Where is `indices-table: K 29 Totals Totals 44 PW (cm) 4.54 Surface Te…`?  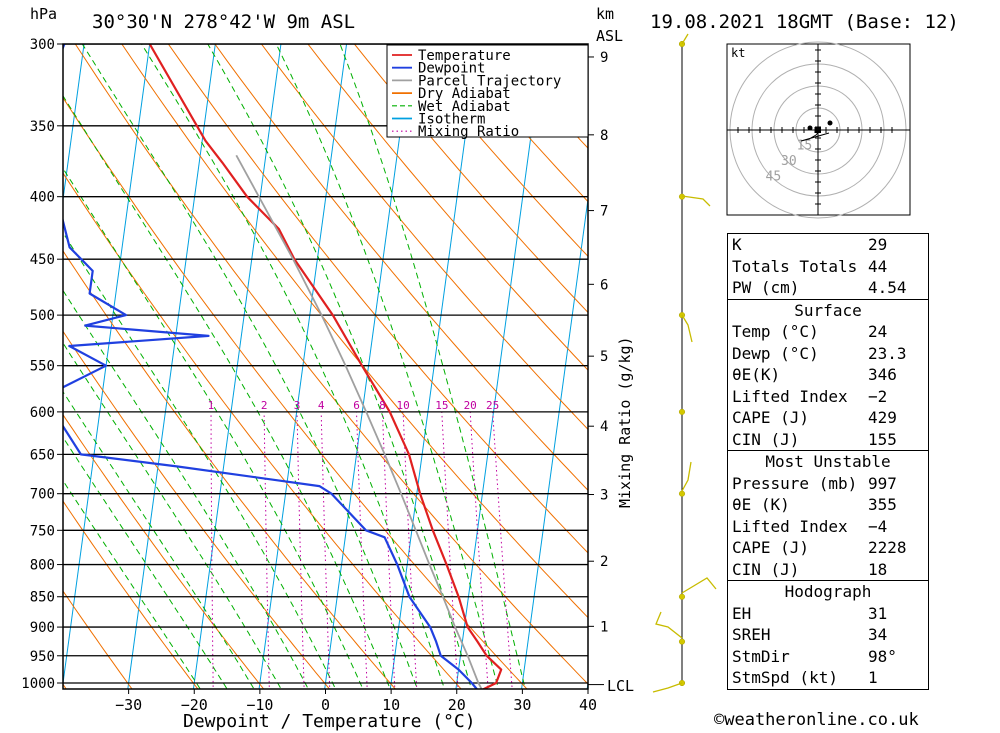 indices-table: K 29 Totals Totals 44 PW (cm) 4.54 Surface Te… is located at coordinates (828, 461).